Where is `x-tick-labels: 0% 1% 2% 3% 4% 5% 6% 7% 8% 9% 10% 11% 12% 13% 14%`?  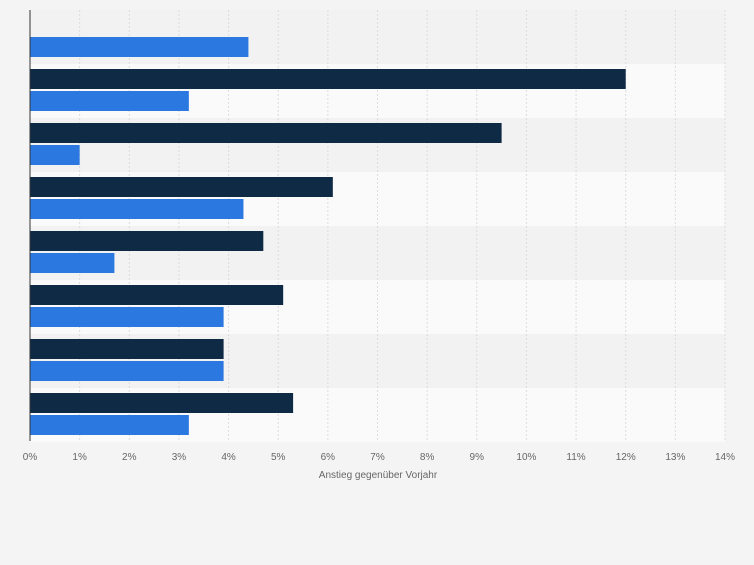 x-tick-labels: 0% 1% 2% 3% 4% 5% 6% 7% 8% 9% 10% 11% 12% 13% 14% is located at coordinates (379, 457).